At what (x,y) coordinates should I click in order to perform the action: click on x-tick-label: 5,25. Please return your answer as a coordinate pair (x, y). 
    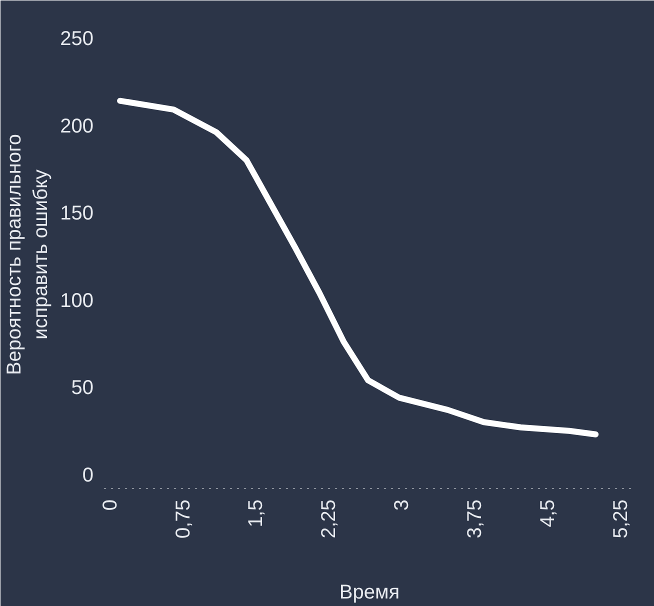
    Looking at the image, I should click on (621, 518).